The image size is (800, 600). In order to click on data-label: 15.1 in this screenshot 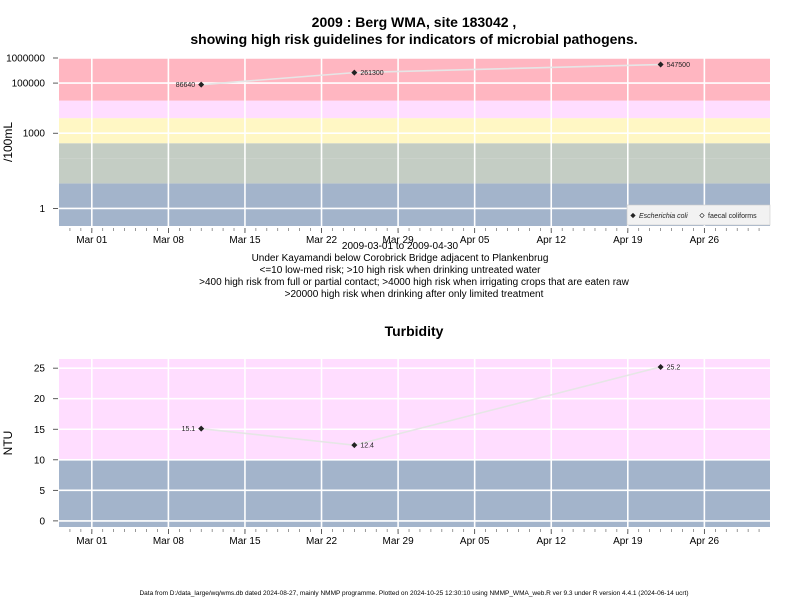, I will do `click(189, 429)`.